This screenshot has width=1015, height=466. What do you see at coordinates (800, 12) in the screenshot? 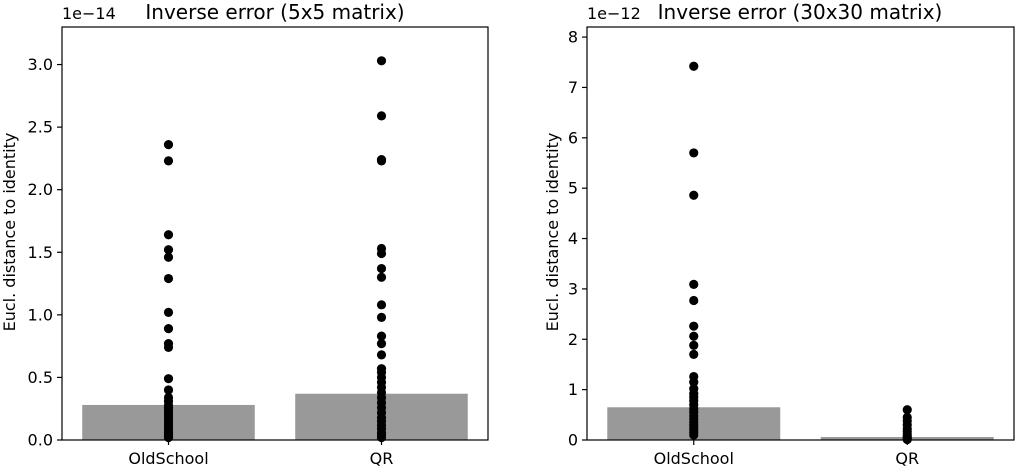
I see `chart-title: Inverse error (30x30 matrix)` at bounding box center [800, 12].